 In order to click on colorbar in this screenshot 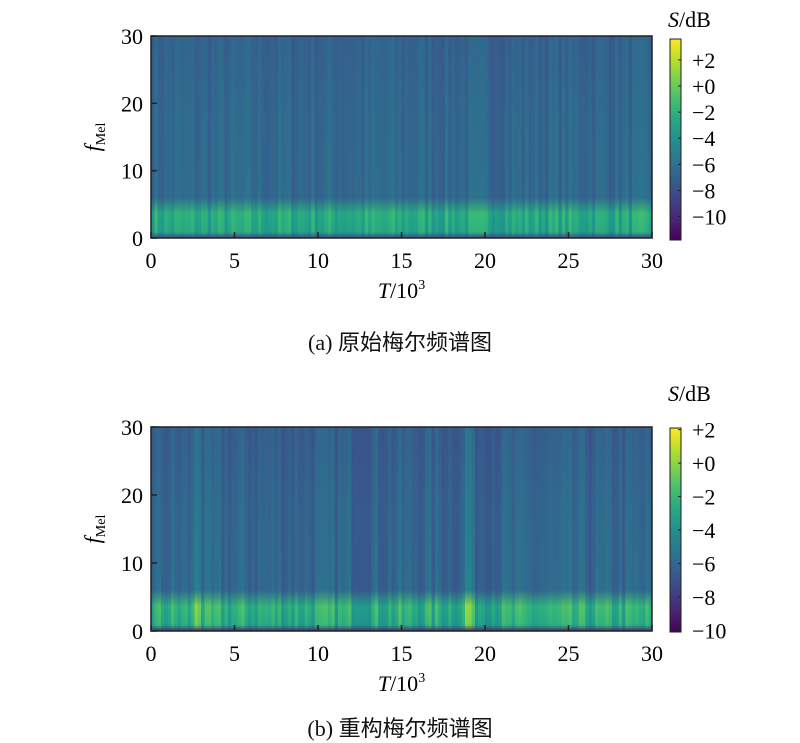, I will do `click(675, 139)`.